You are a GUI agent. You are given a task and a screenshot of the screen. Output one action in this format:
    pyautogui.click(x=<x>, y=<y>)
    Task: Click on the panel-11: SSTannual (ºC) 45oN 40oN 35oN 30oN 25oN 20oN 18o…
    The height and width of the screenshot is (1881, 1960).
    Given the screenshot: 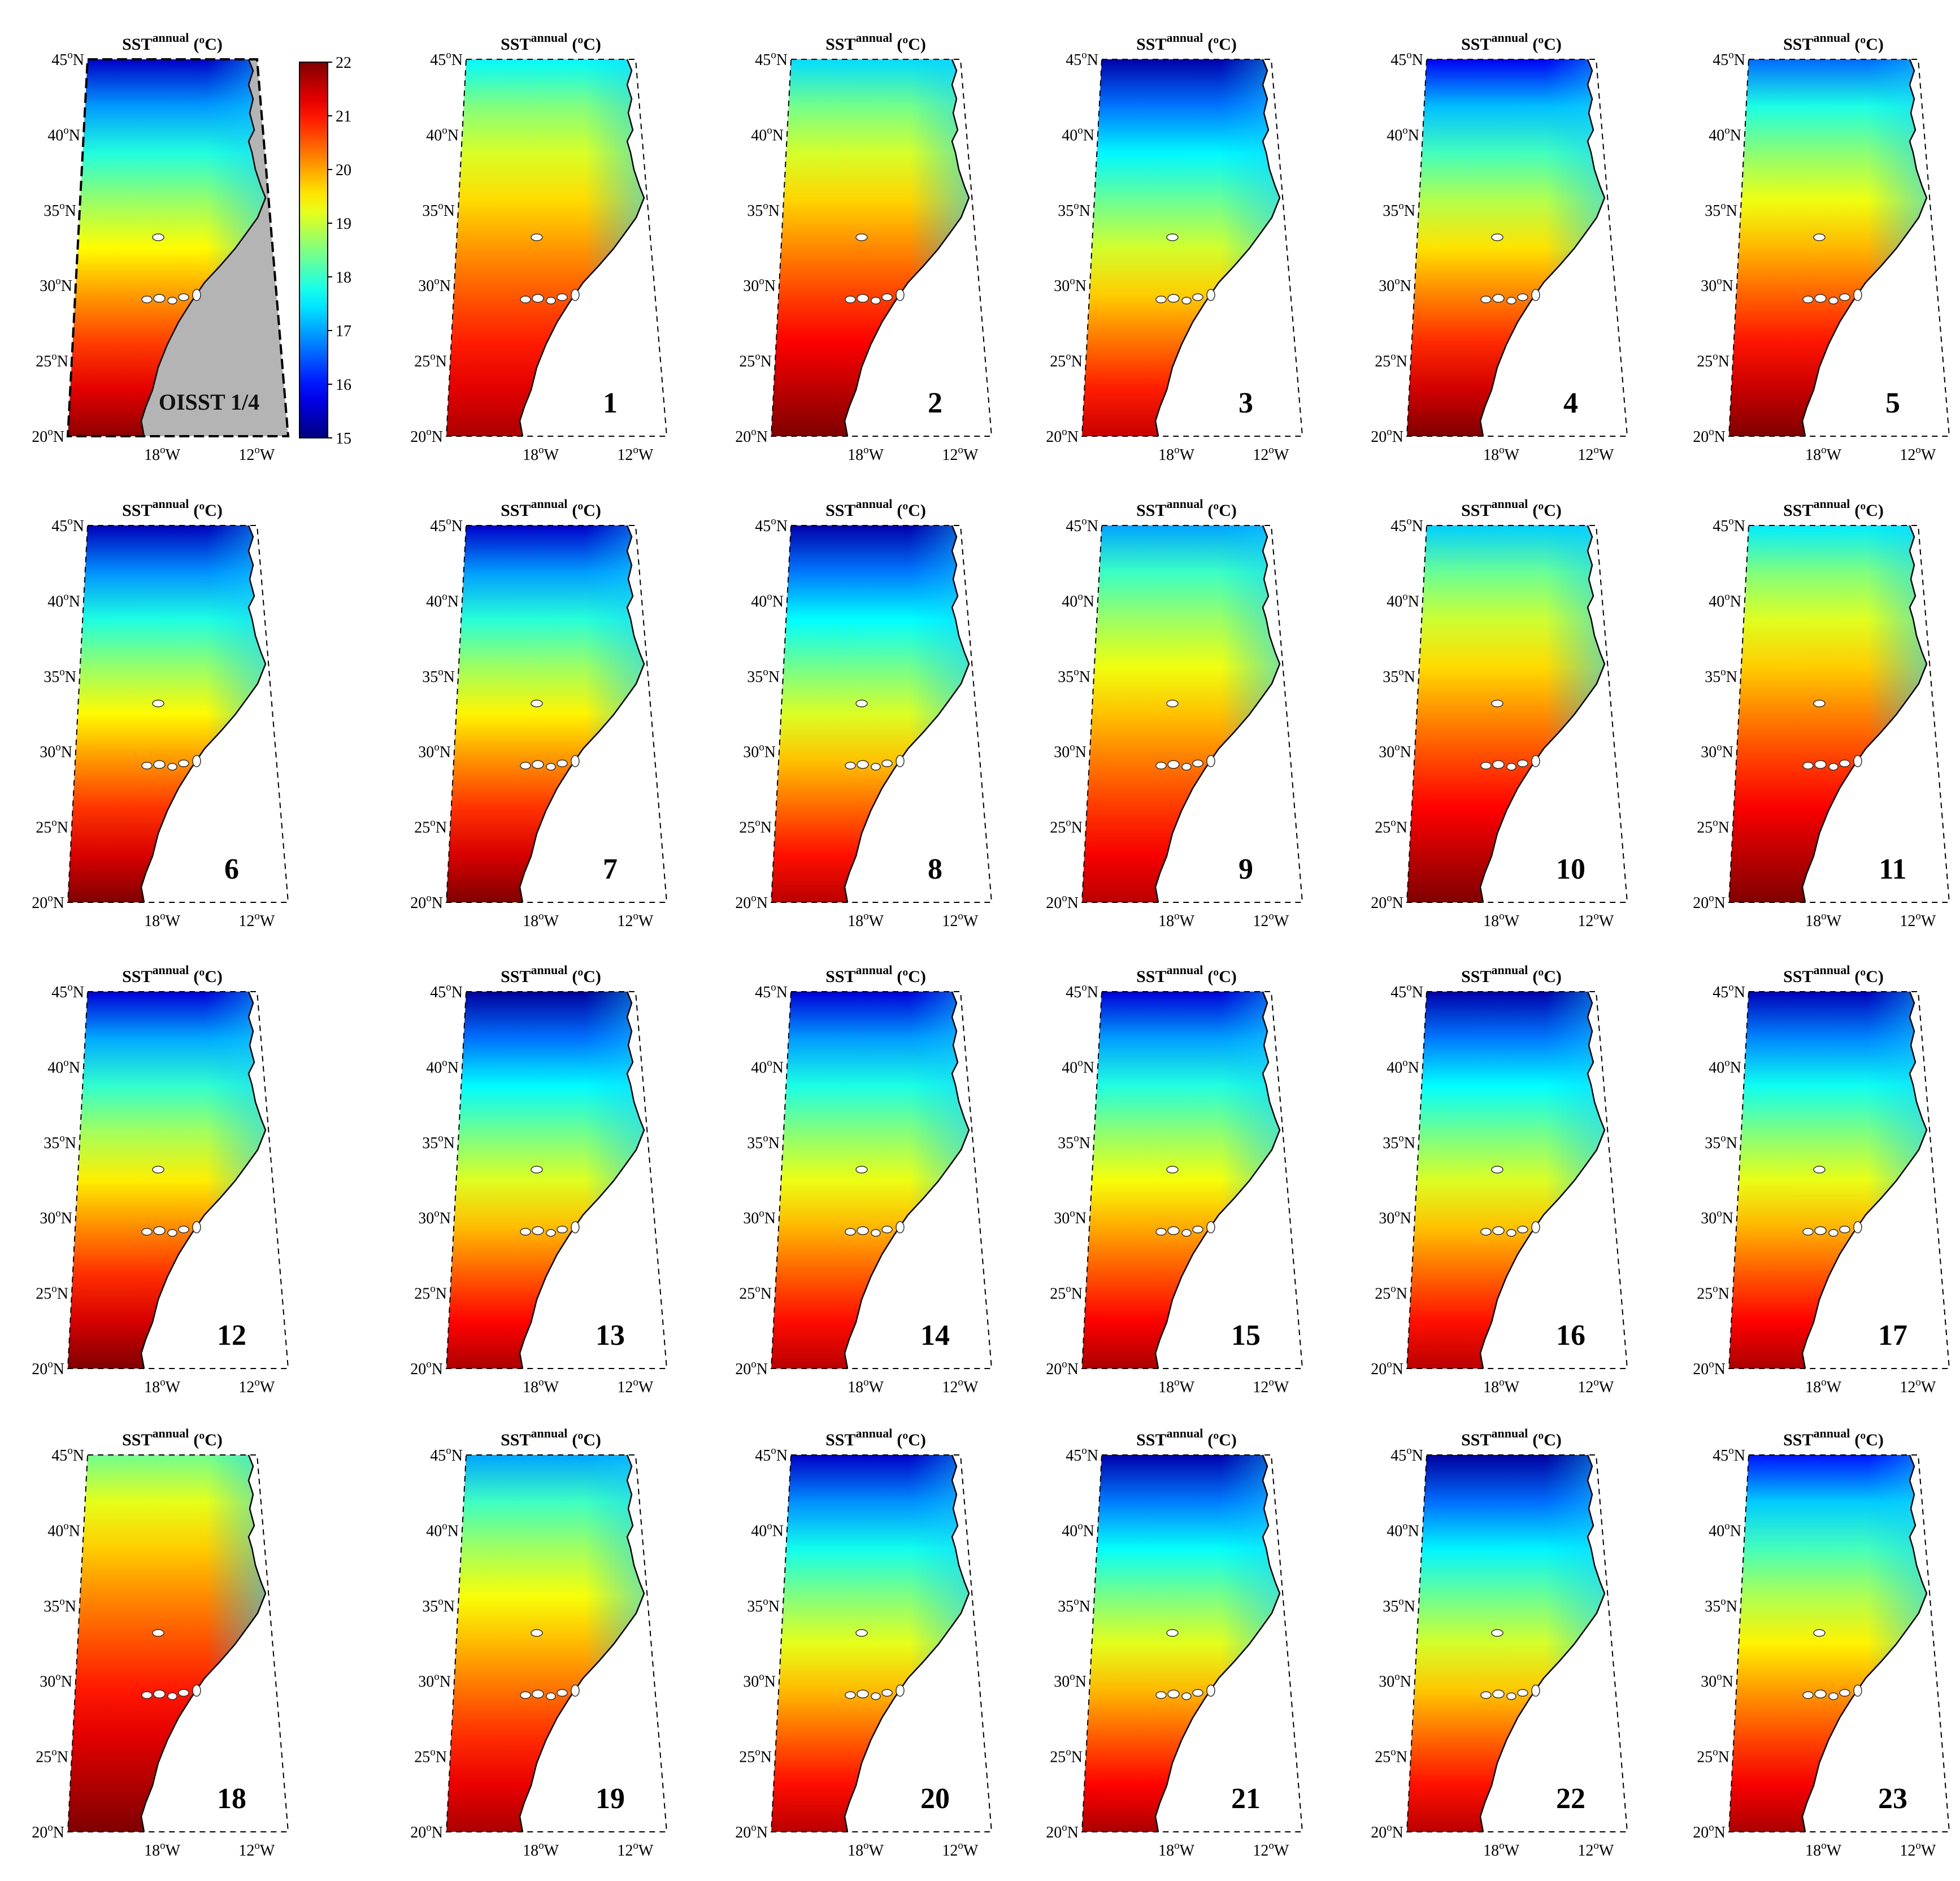 What is the action you would take?
    pyautogui.click(x=1821, y=713)
    